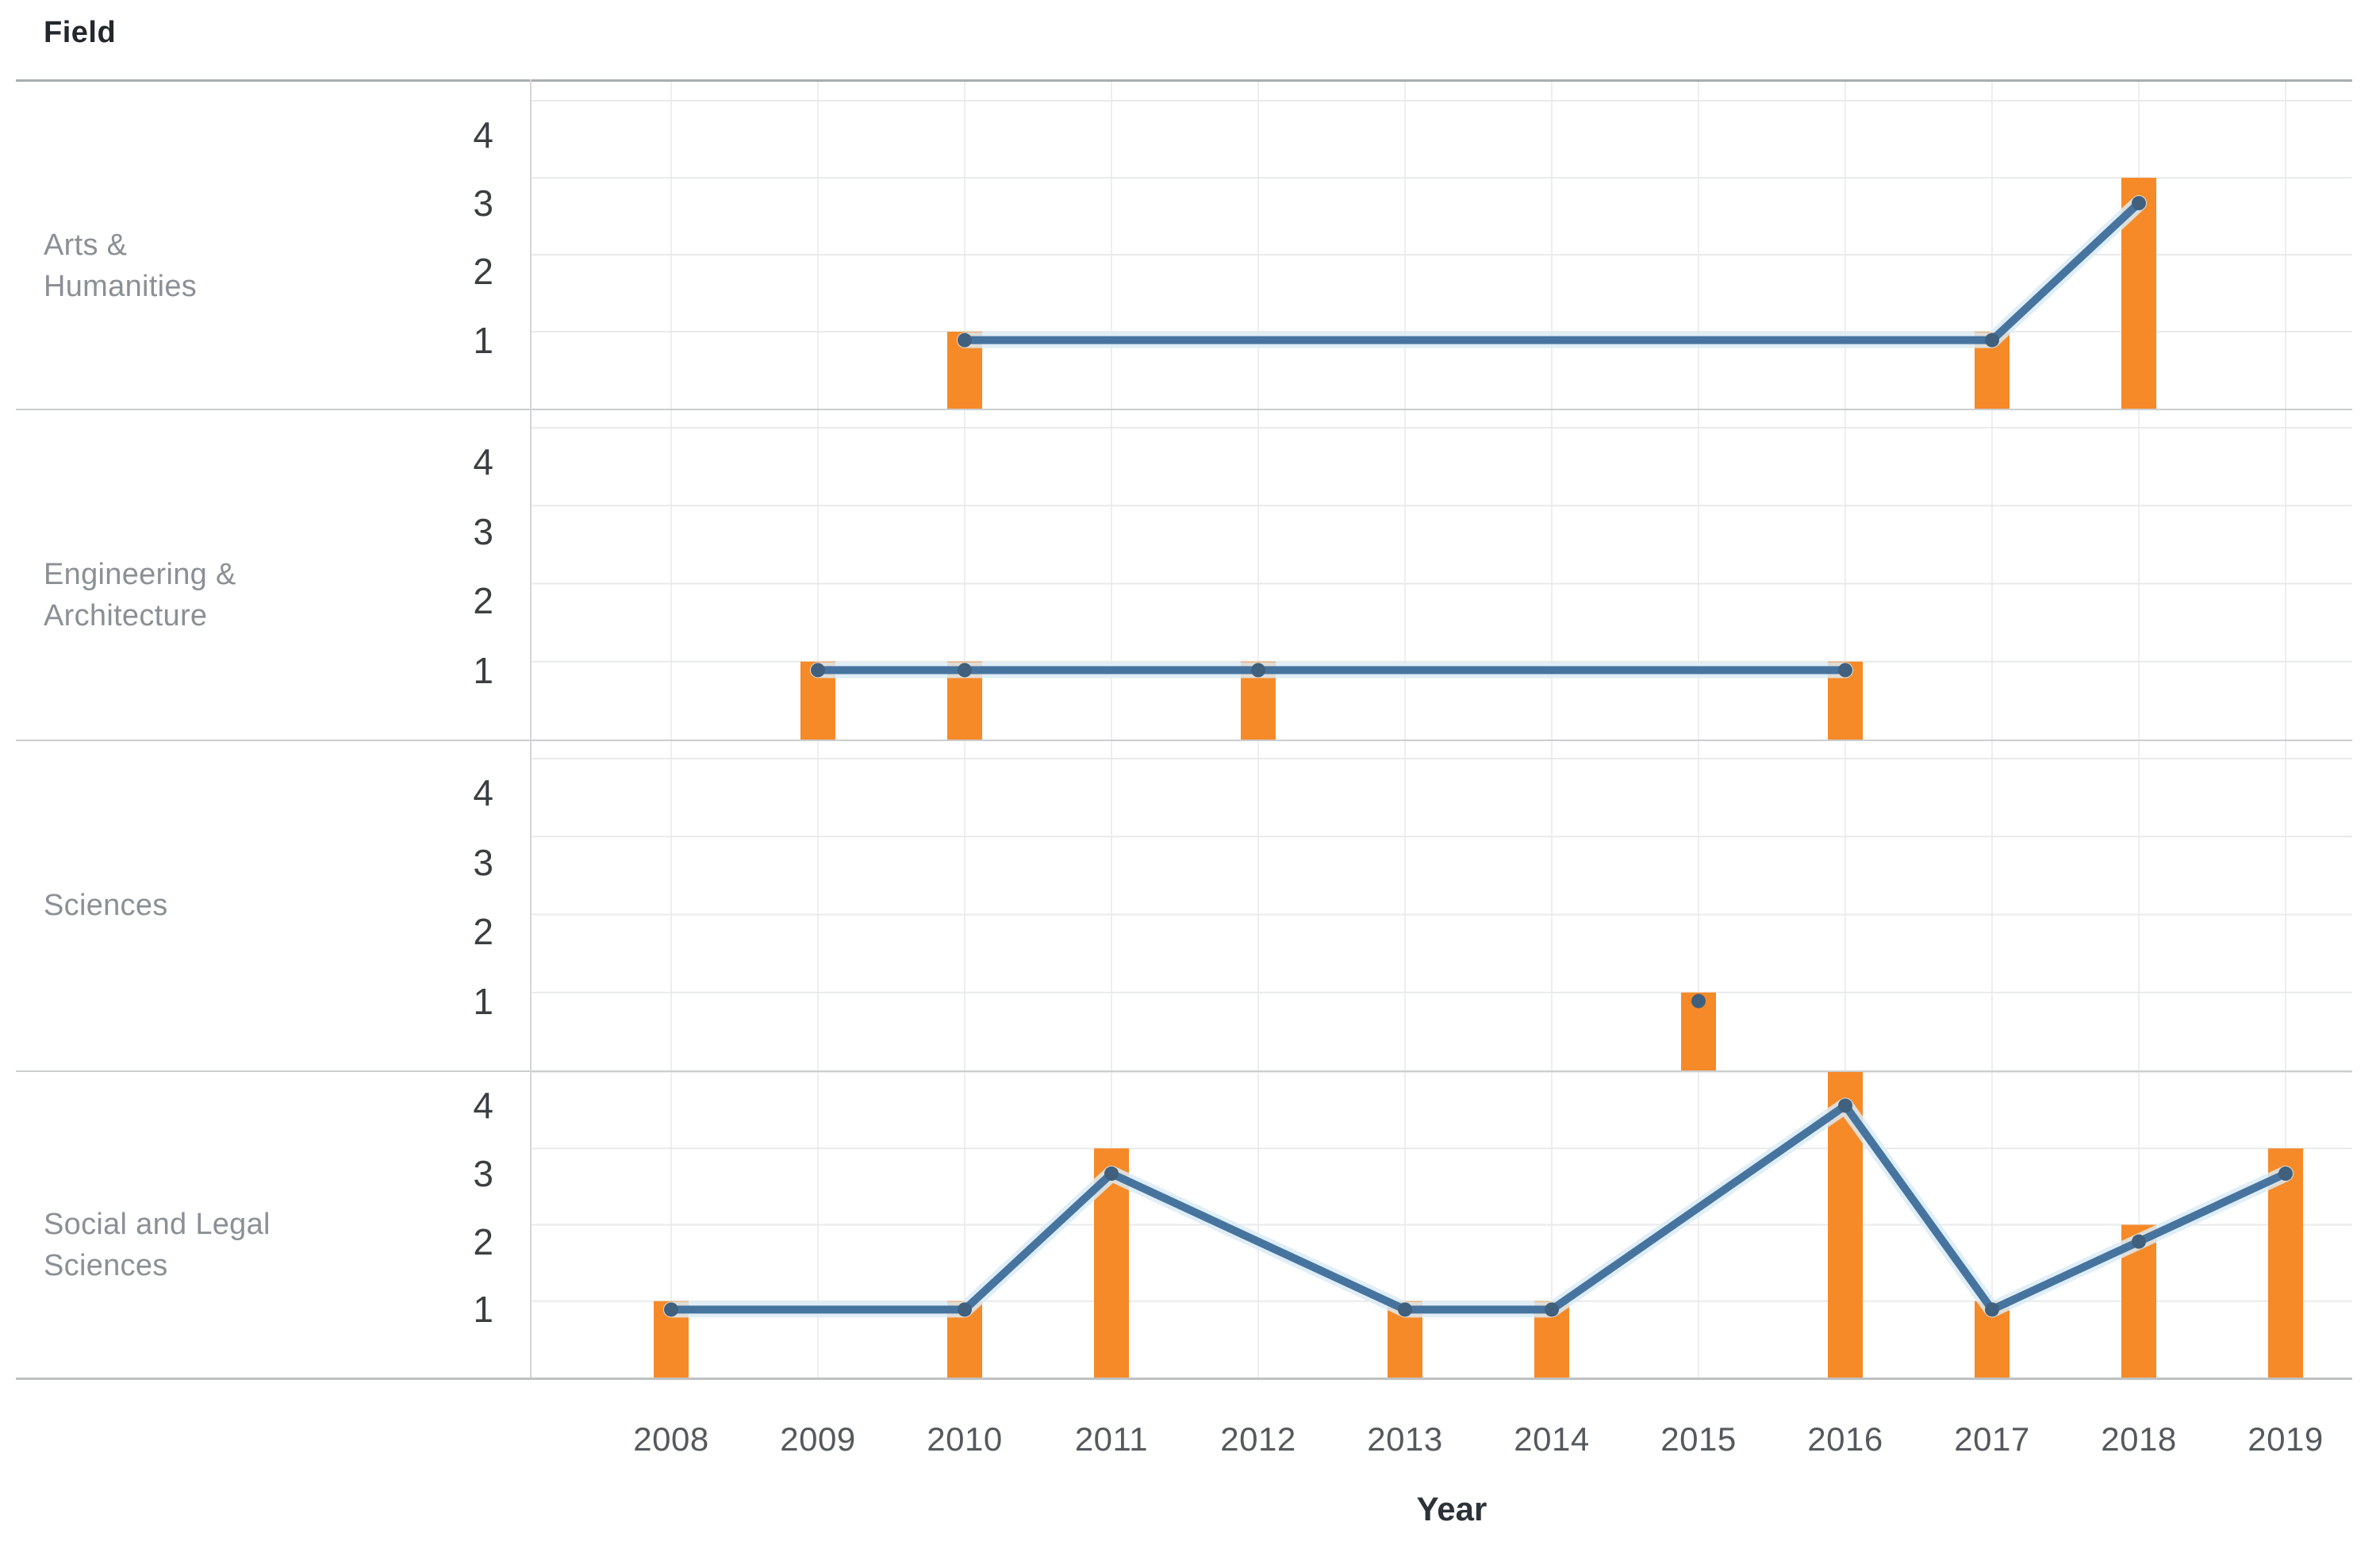 The image size is (2380, 1541). Describe the element at coordinates (250, 905) in the screenshot. I see `row-label-sciences: Sciences` at that location.